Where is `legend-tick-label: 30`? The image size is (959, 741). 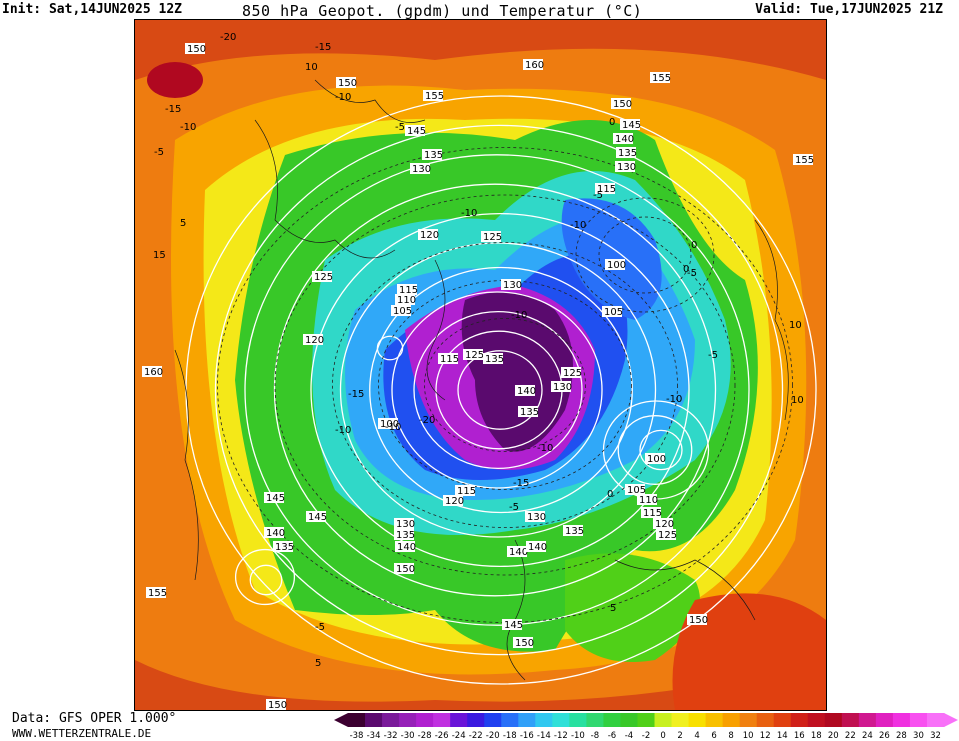 legend-tick-label: 30 is located at coordinates (918, 736).